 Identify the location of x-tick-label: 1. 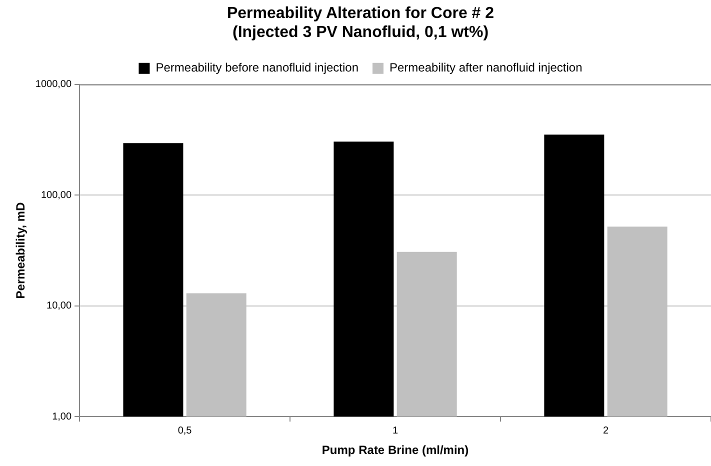
(395, 430).